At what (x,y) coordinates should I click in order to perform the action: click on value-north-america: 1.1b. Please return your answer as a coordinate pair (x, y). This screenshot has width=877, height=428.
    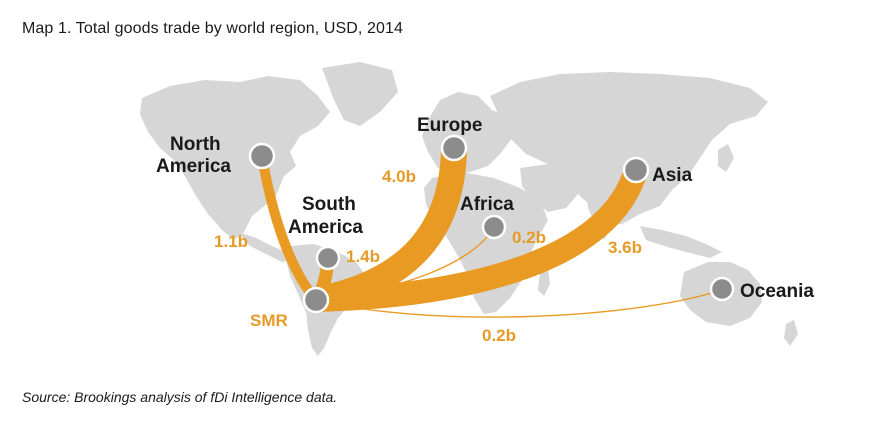
    Looking at the image, I should click on (231, 241).